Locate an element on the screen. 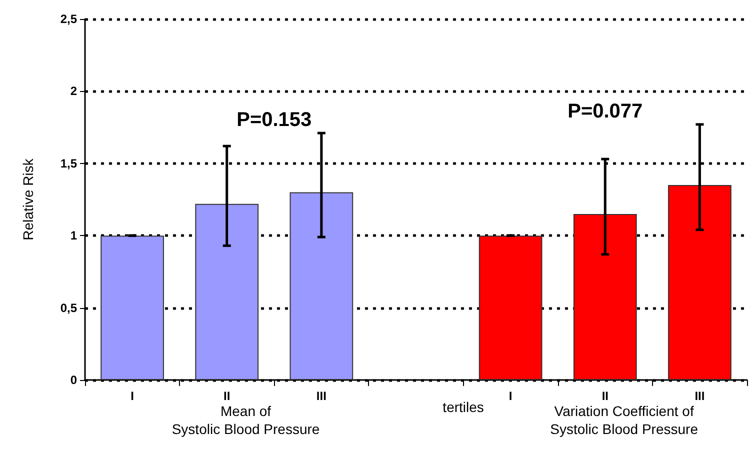  text: Mean of Systolic Blood Pressure is located at coordinates (246, 420).